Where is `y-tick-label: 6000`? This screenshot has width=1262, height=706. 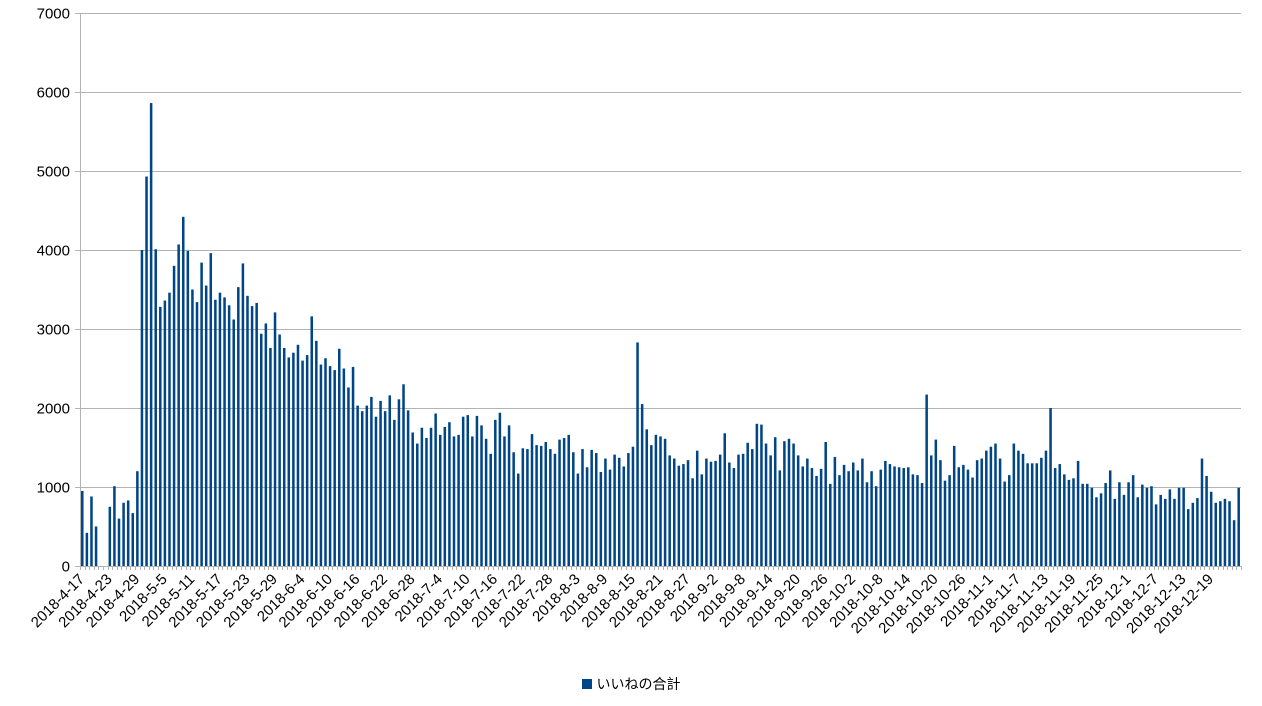
y-tick-label: 6000 is located at coordinates (53, 93).